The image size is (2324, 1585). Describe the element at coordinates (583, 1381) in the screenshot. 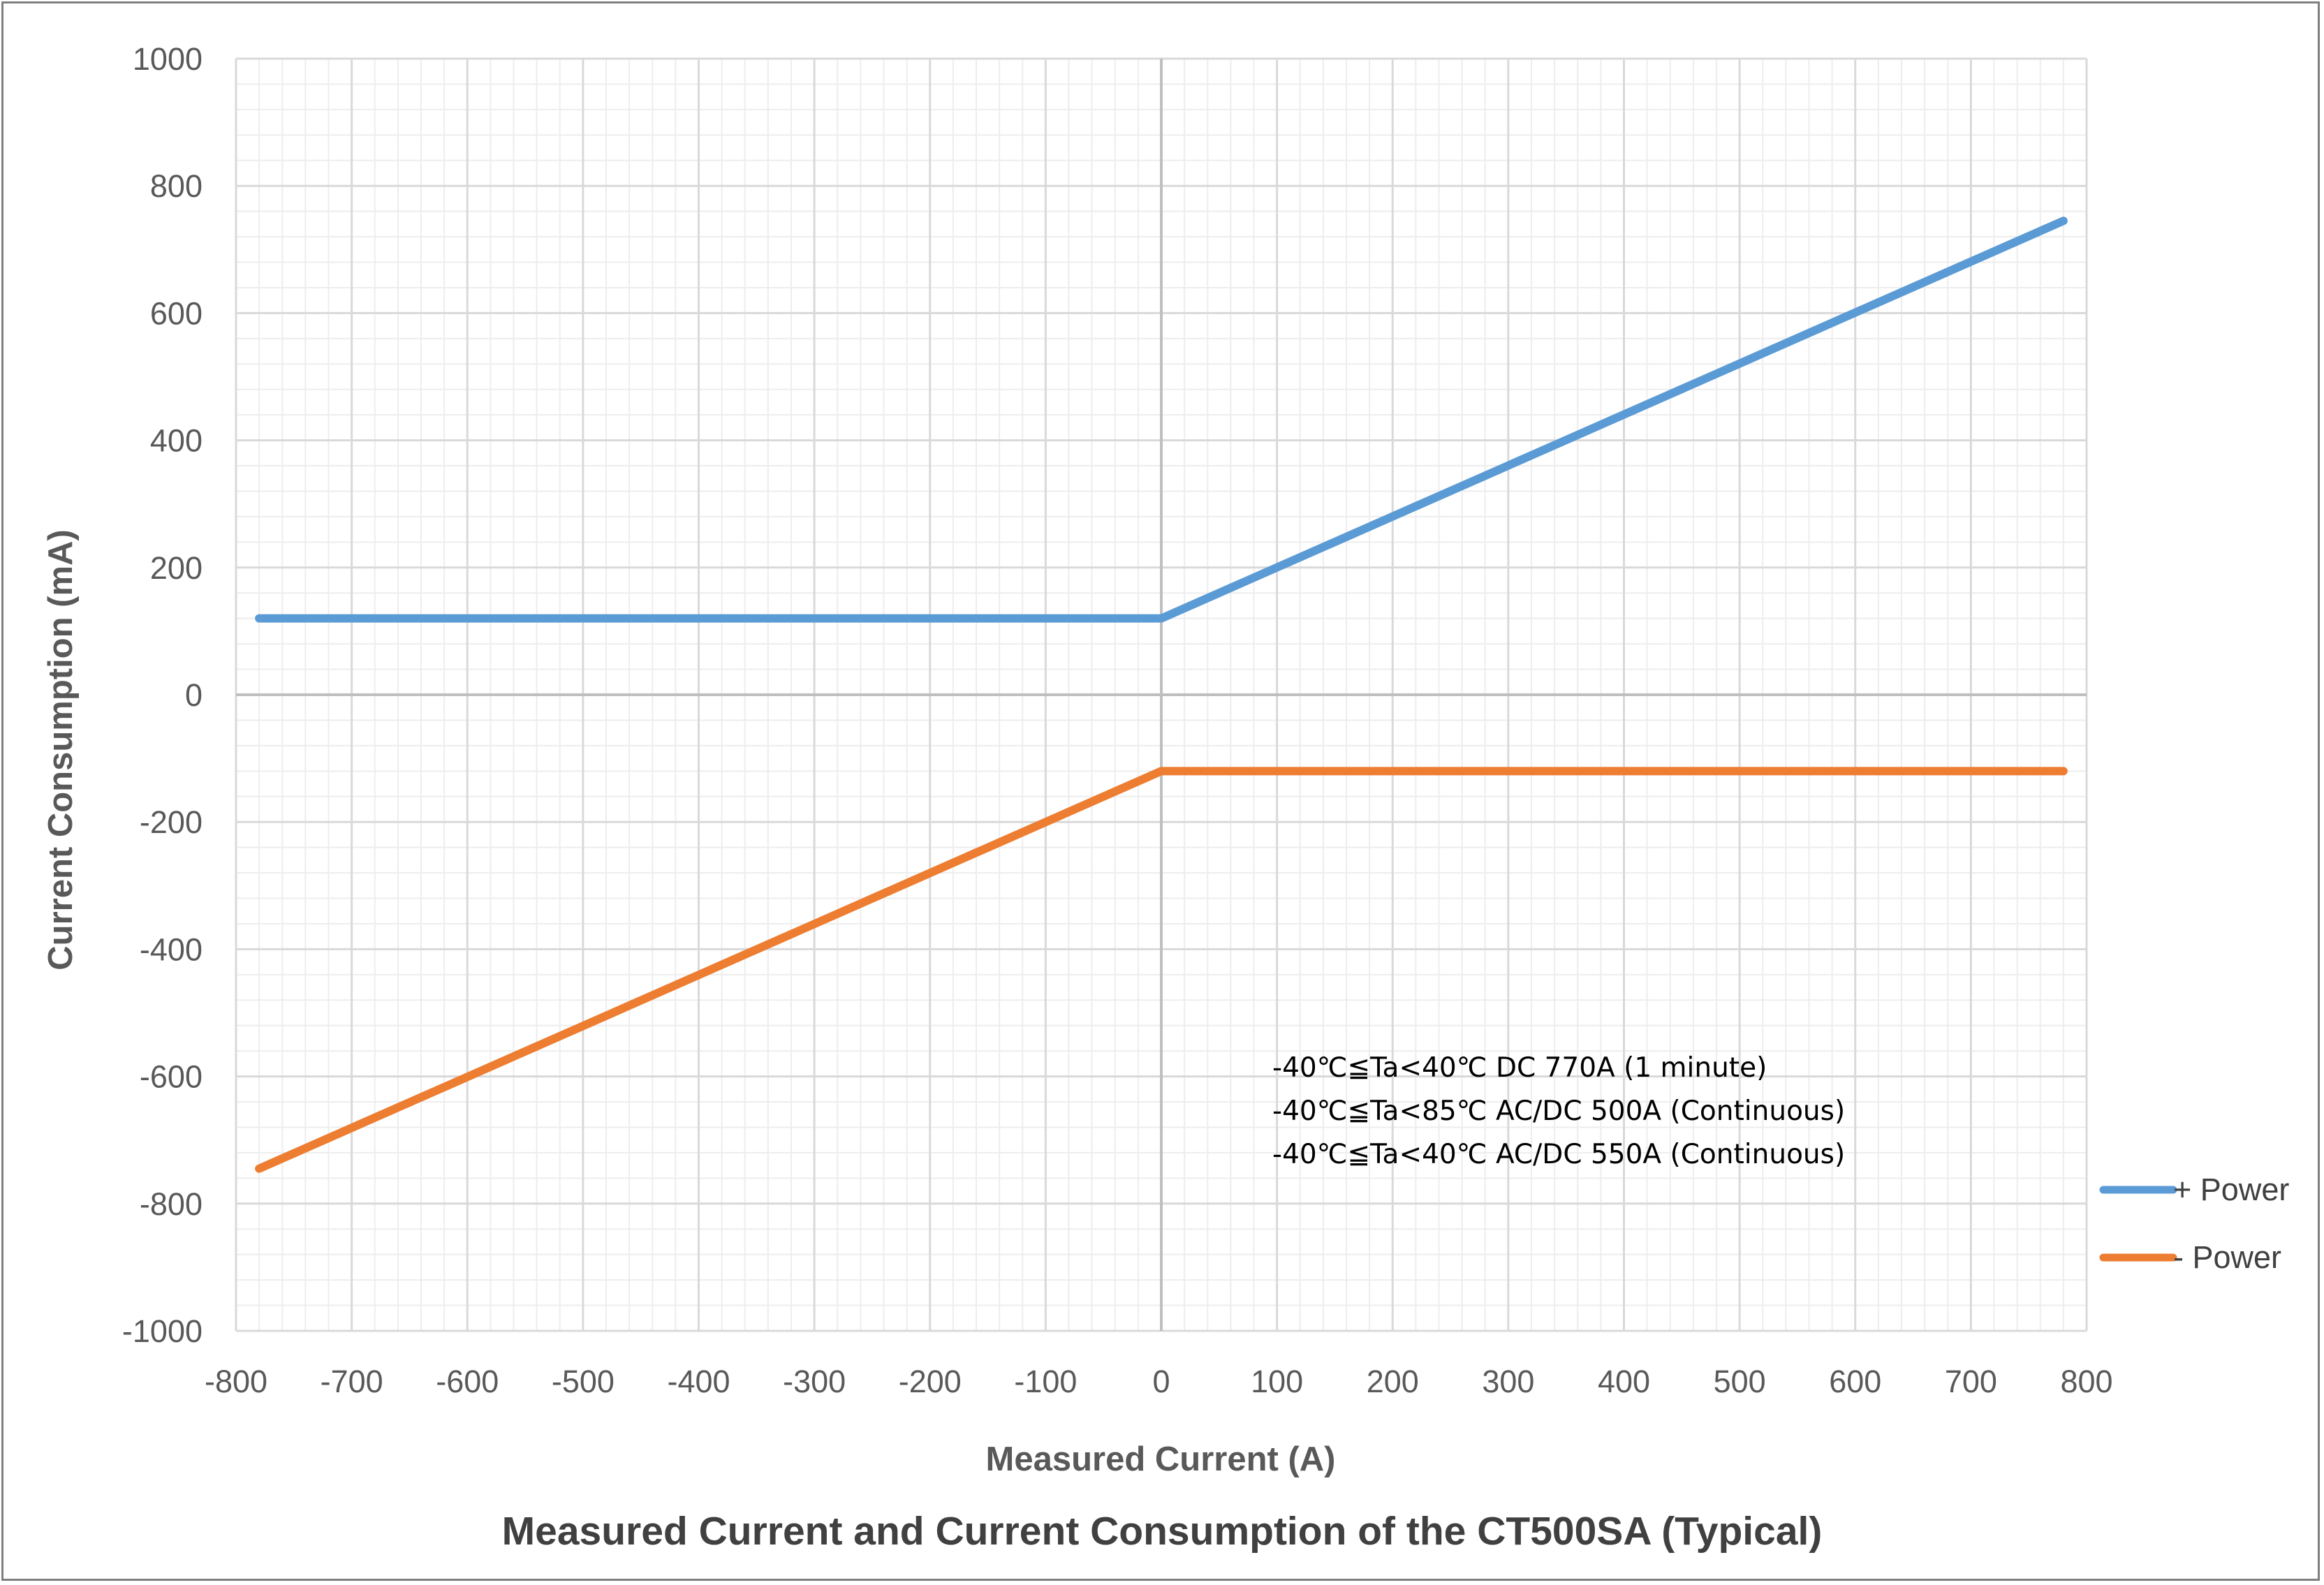

I see `x-tick-label: -500` at that location.